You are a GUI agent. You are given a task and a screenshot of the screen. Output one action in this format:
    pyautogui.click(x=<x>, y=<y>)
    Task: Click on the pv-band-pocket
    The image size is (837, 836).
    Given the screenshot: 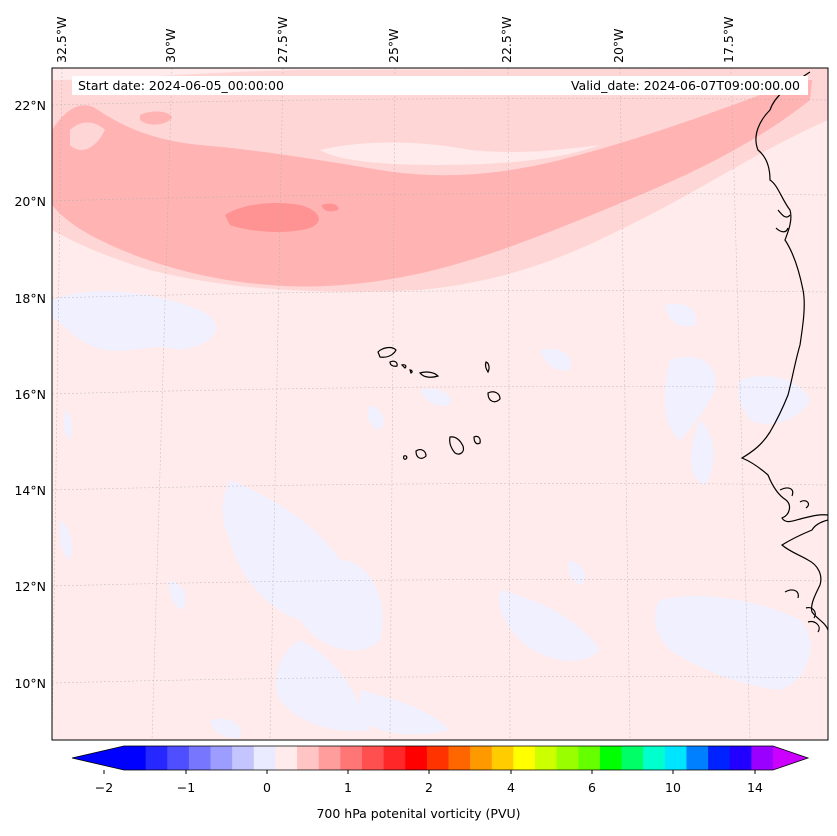 What is the action you would take?
    pyautogui.click(x=460, y=153)
    